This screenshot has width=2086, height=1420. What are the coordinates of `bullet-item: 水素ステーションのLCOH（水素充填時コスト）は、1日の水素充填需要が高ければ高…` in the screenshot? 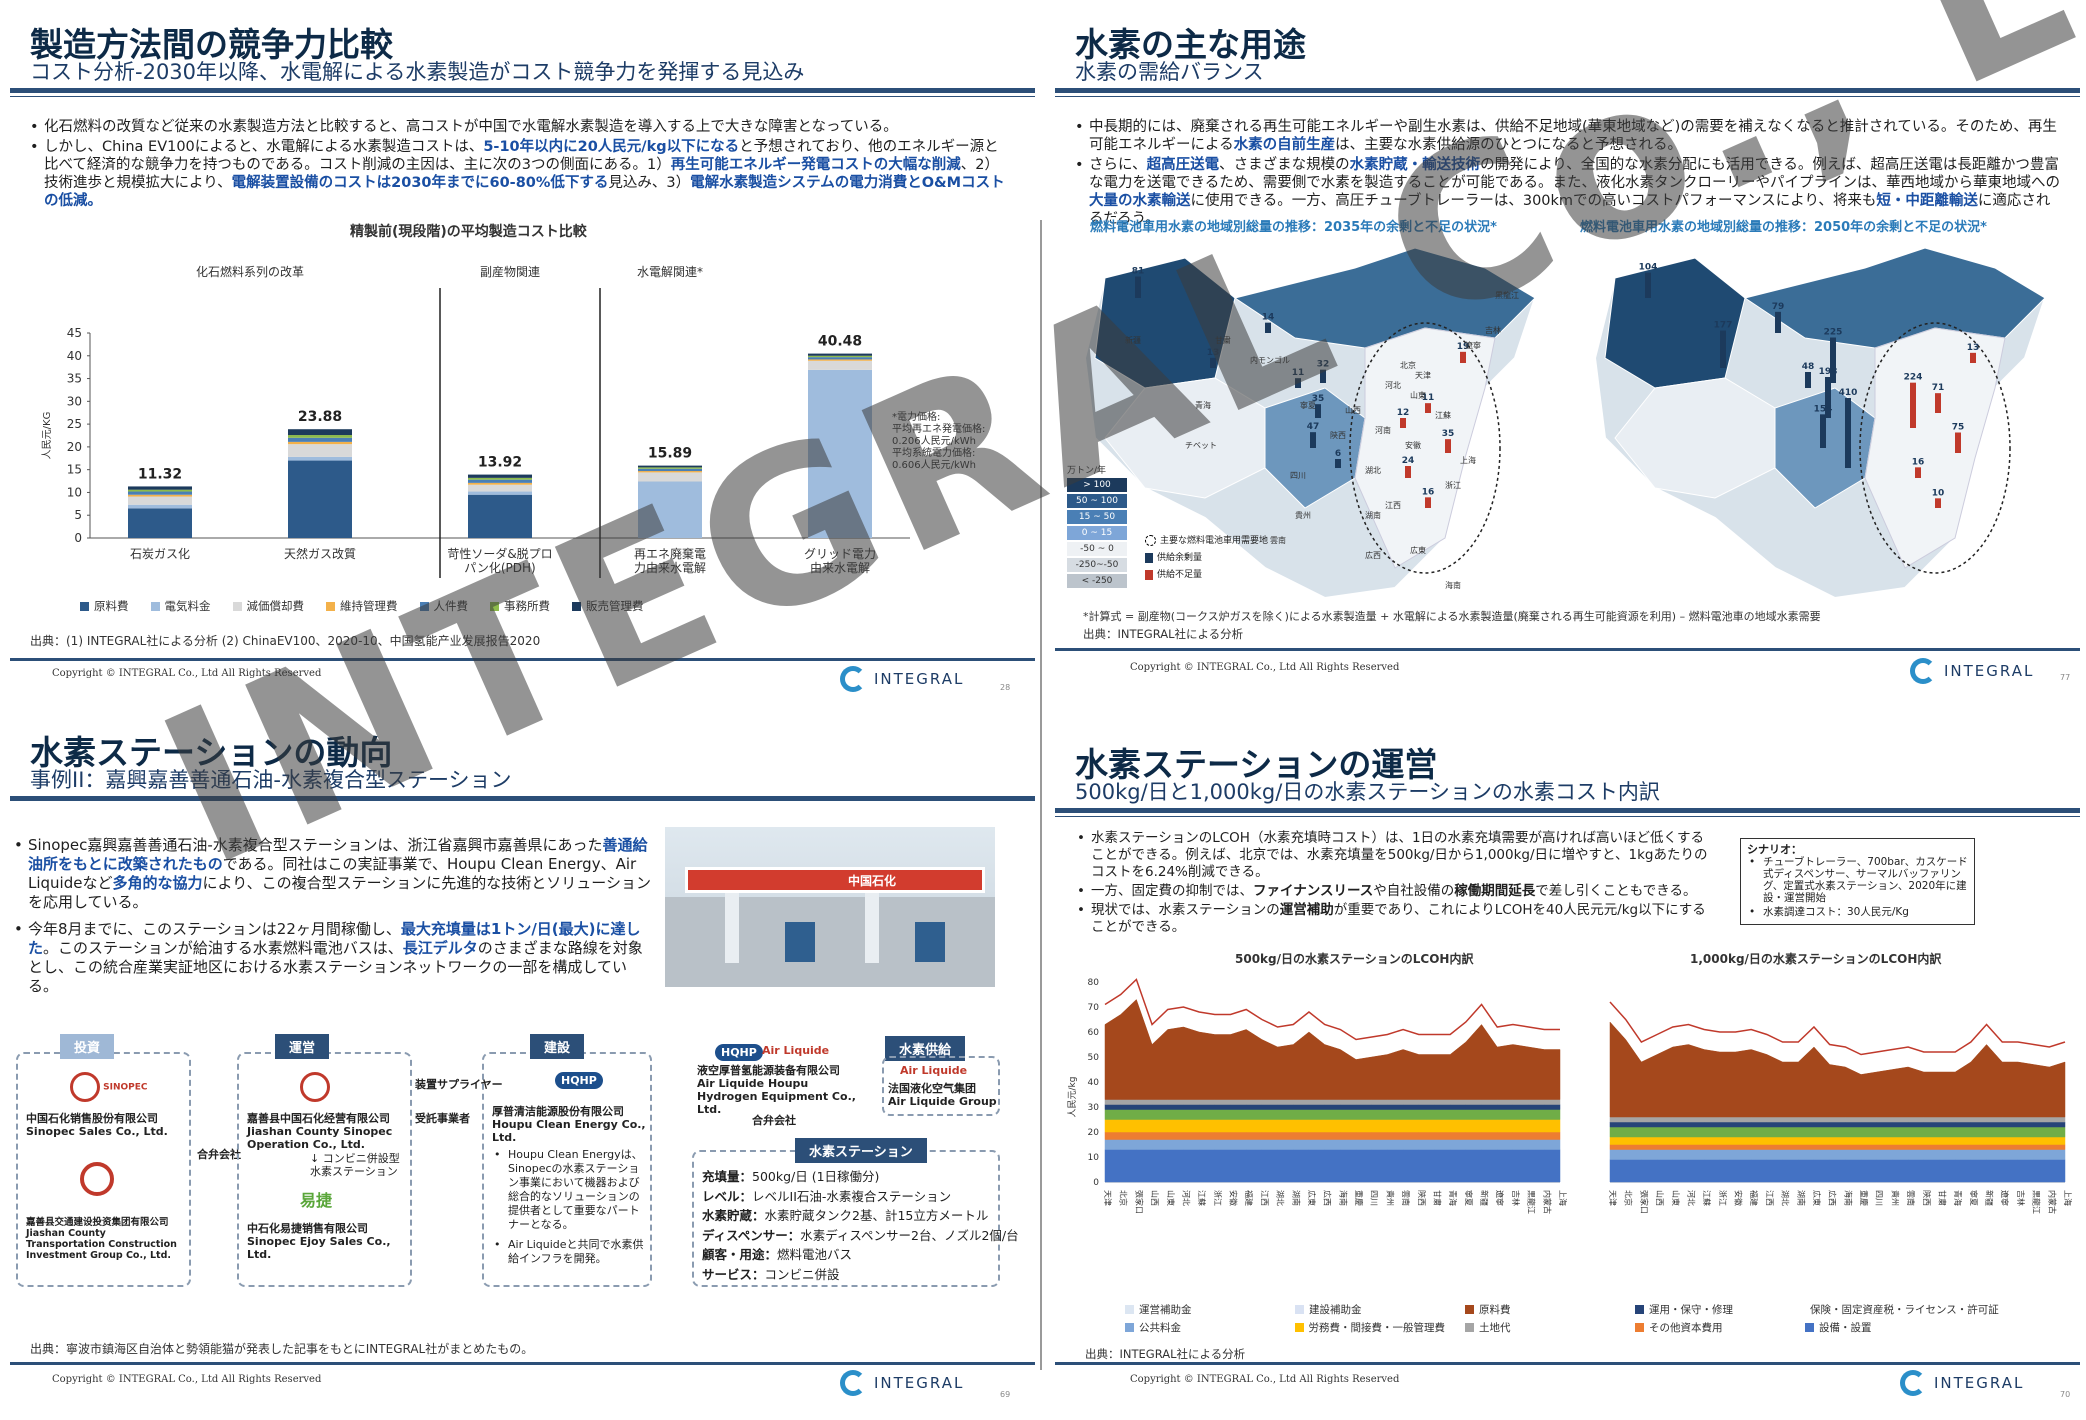 It's located at (1392, 855).